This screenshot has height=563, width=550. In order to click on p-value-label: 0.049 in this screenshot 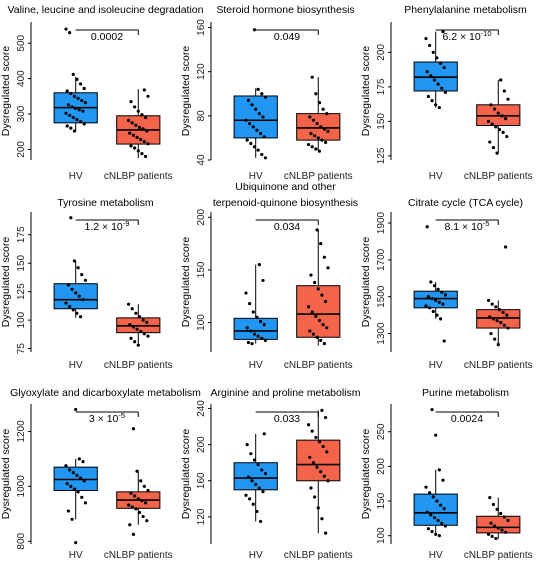, I will do `click(287, 37)`.